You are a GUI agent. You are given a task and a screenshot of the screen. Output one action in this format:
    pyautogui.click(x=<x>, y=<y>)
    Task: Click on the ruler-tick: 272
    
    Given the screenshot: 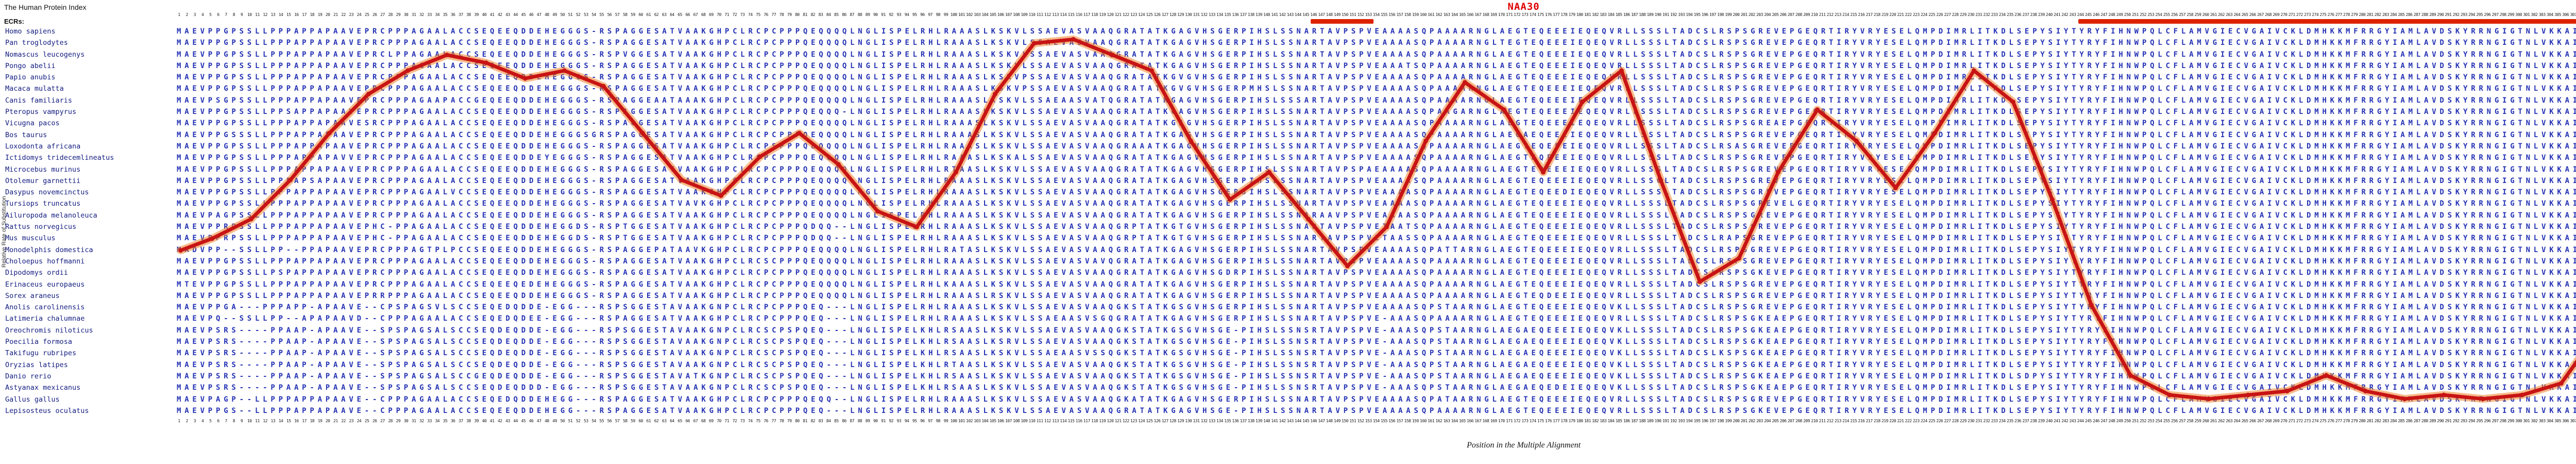 What is the action you would take?
    pyautogui.click(x=2299, y=421)
    